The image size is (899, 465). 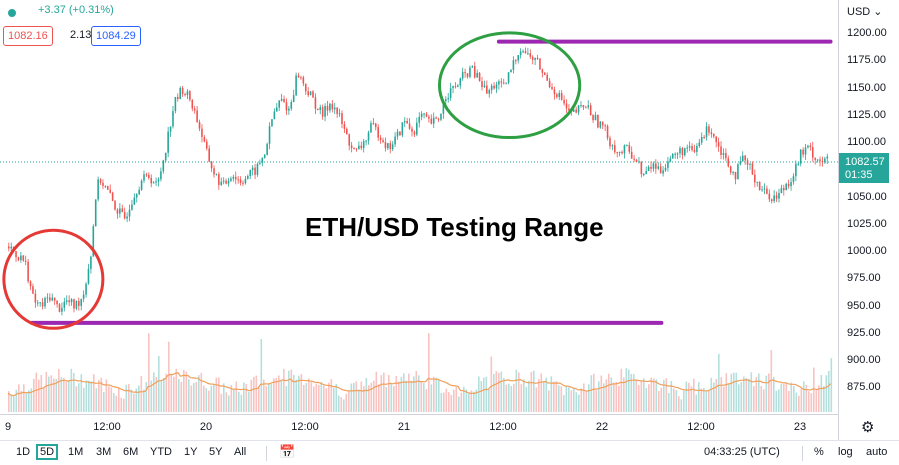 I want to click on log-scale-toggle: log, so click(x=845, y=452).